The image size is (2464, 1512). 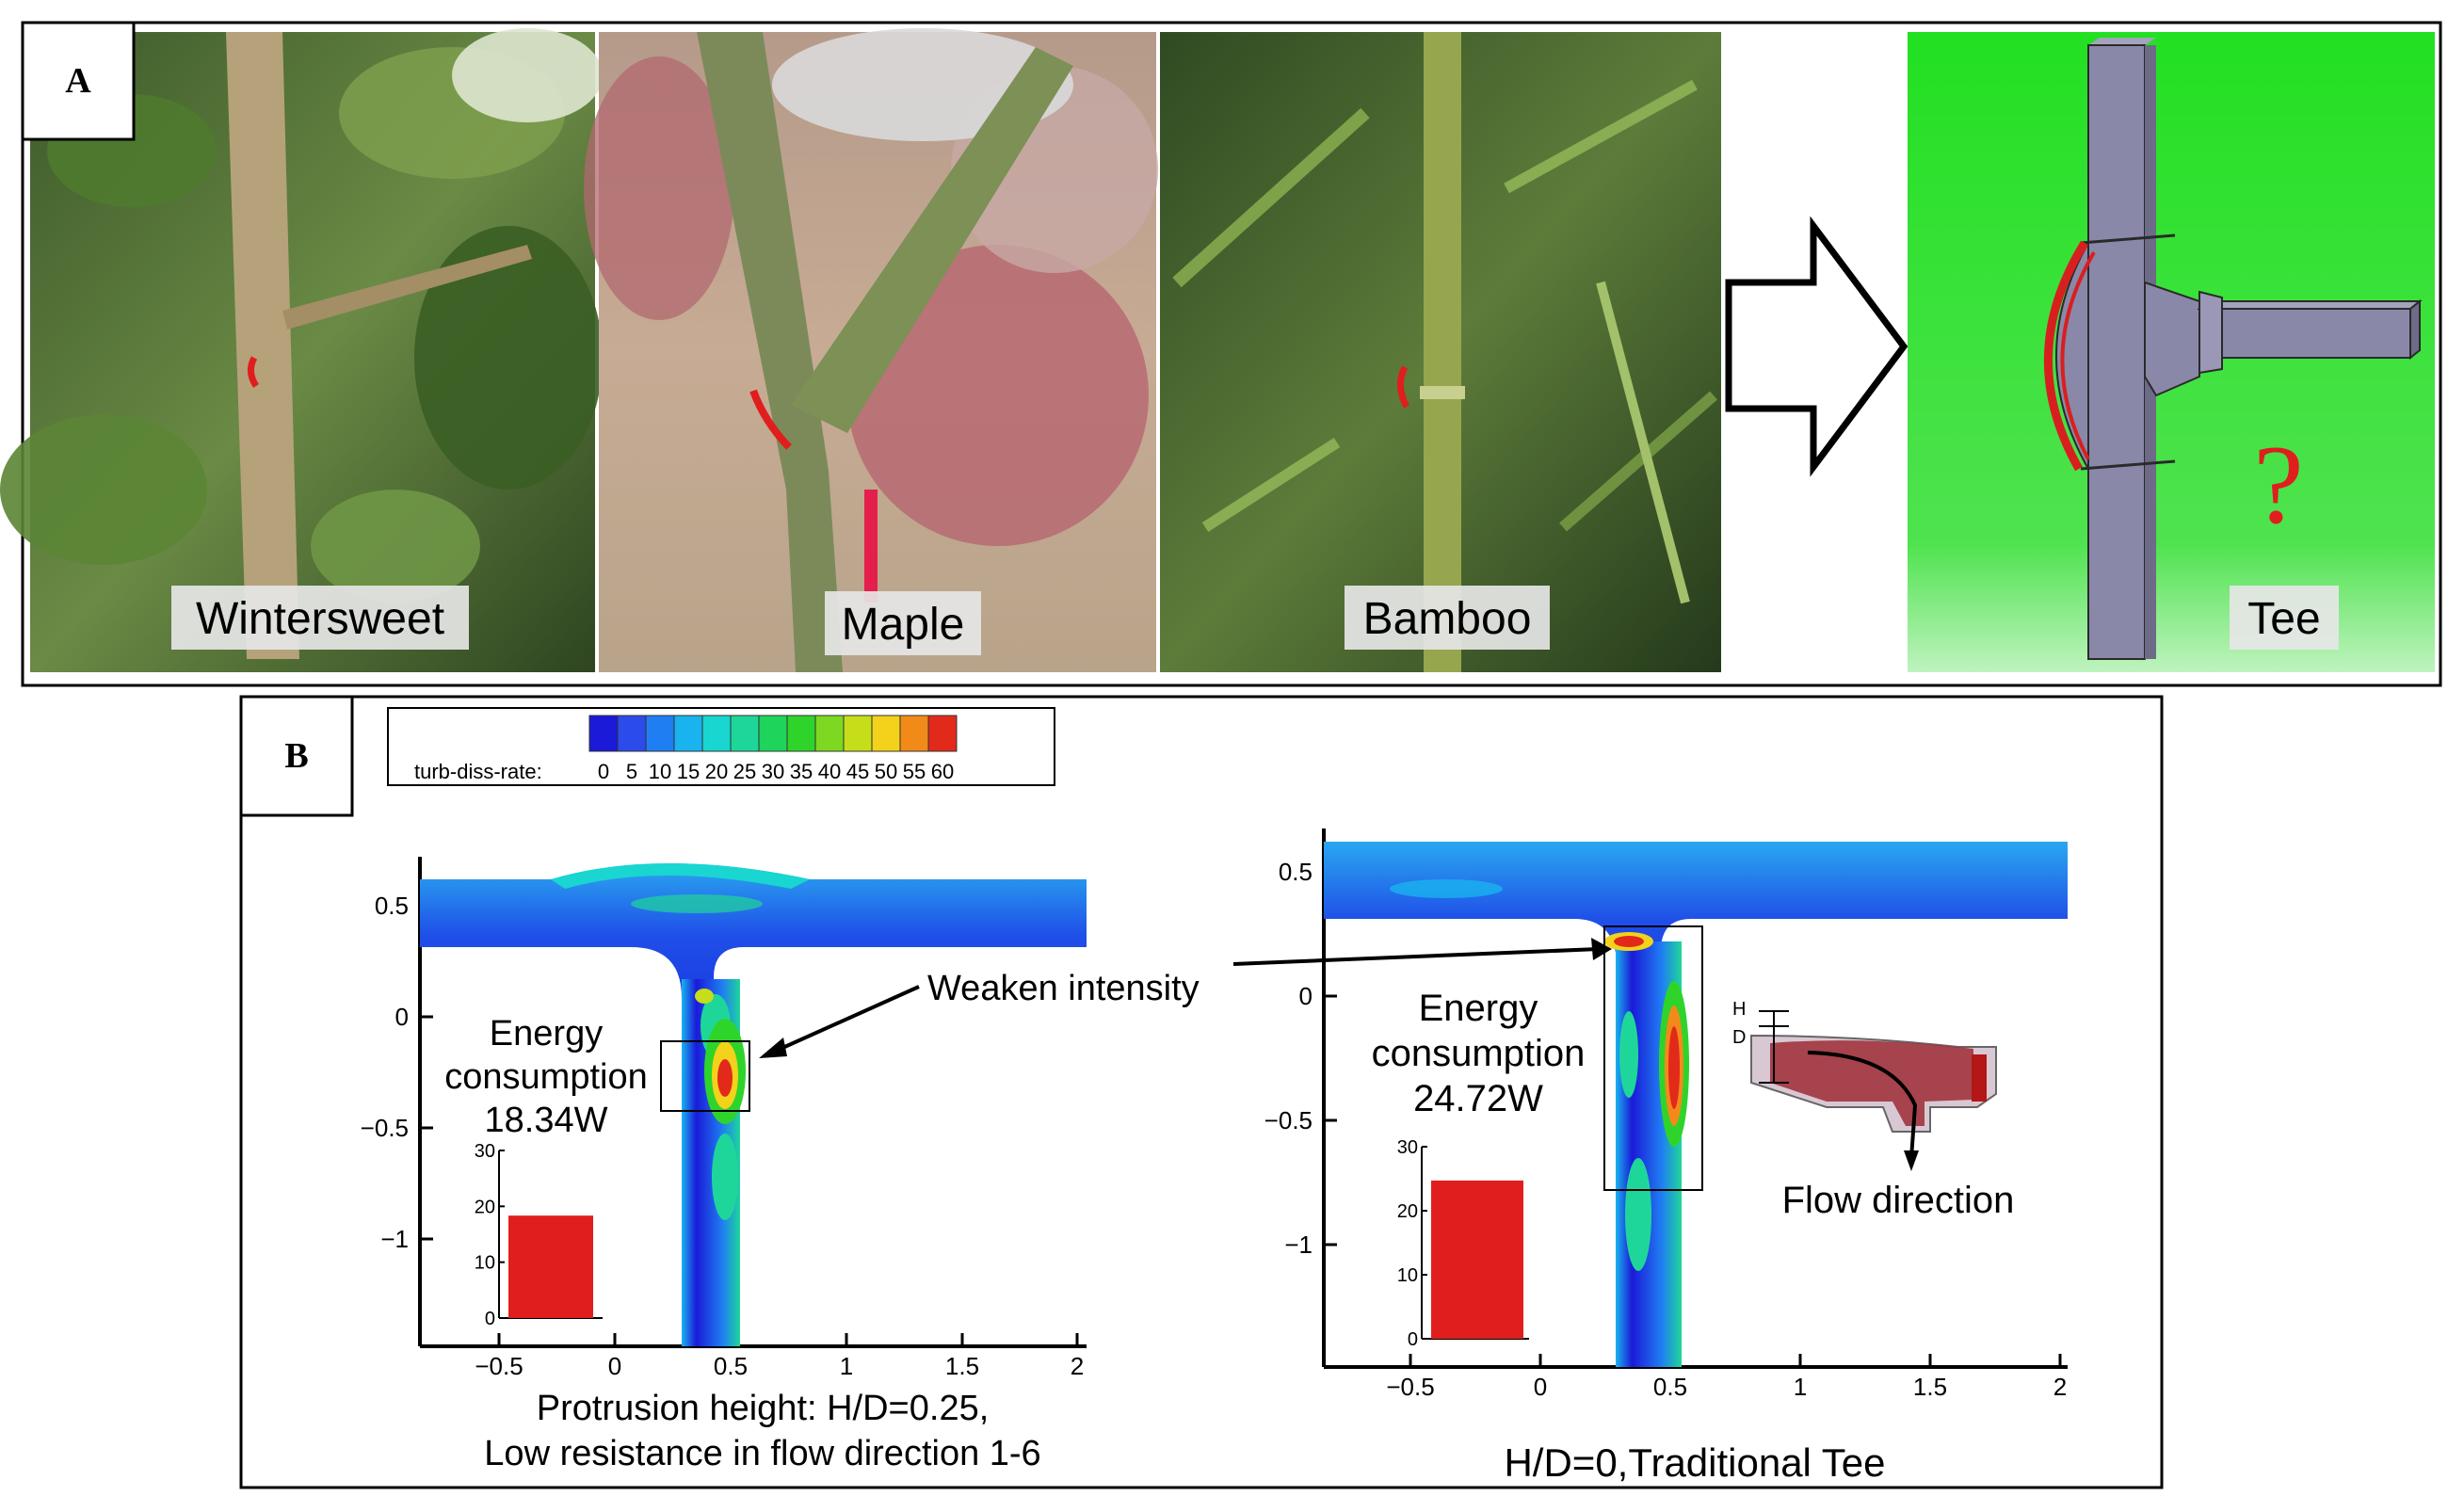 I want to click on colorbar-tick-label: 35, so click(x=802, y=771).